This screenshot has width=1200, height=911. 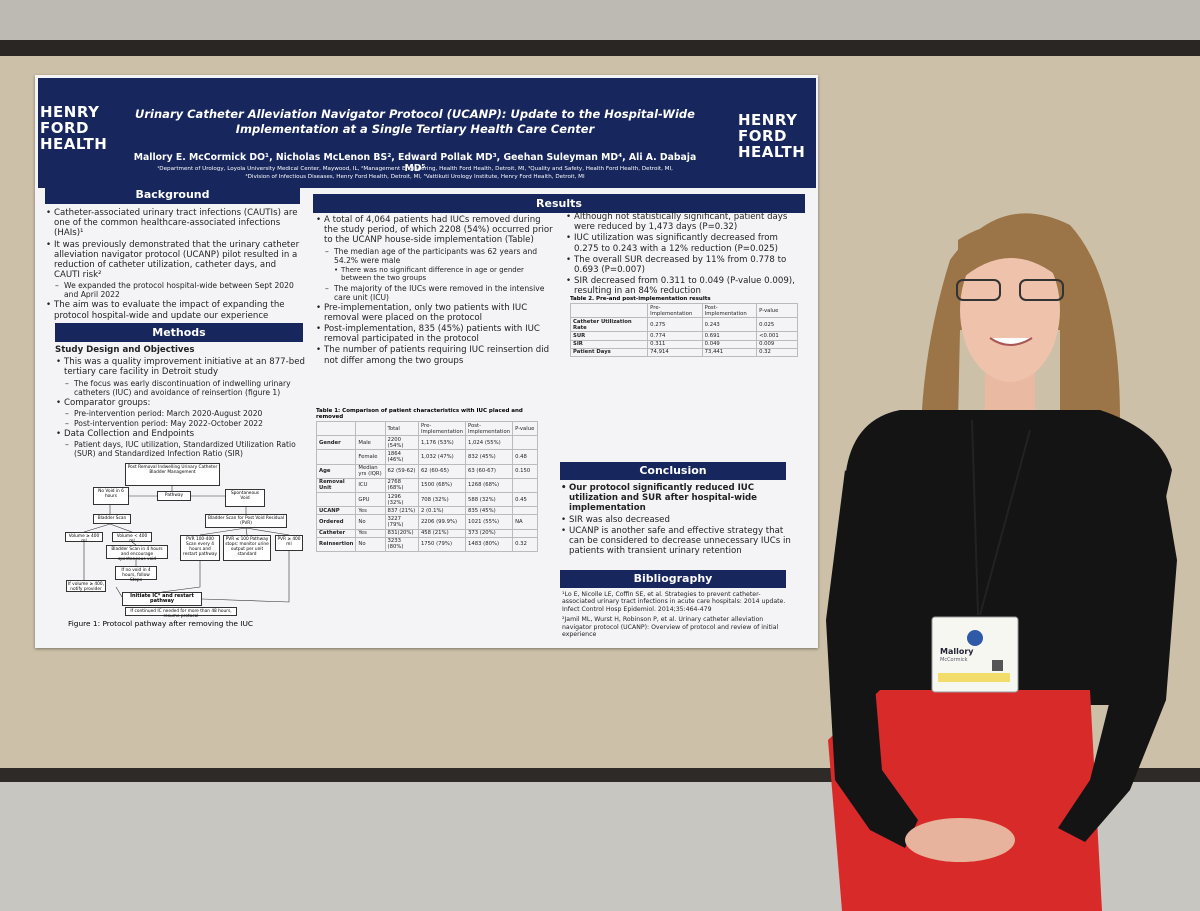 I want to click on table-cell: 0.150, so click(x=525, y=471).